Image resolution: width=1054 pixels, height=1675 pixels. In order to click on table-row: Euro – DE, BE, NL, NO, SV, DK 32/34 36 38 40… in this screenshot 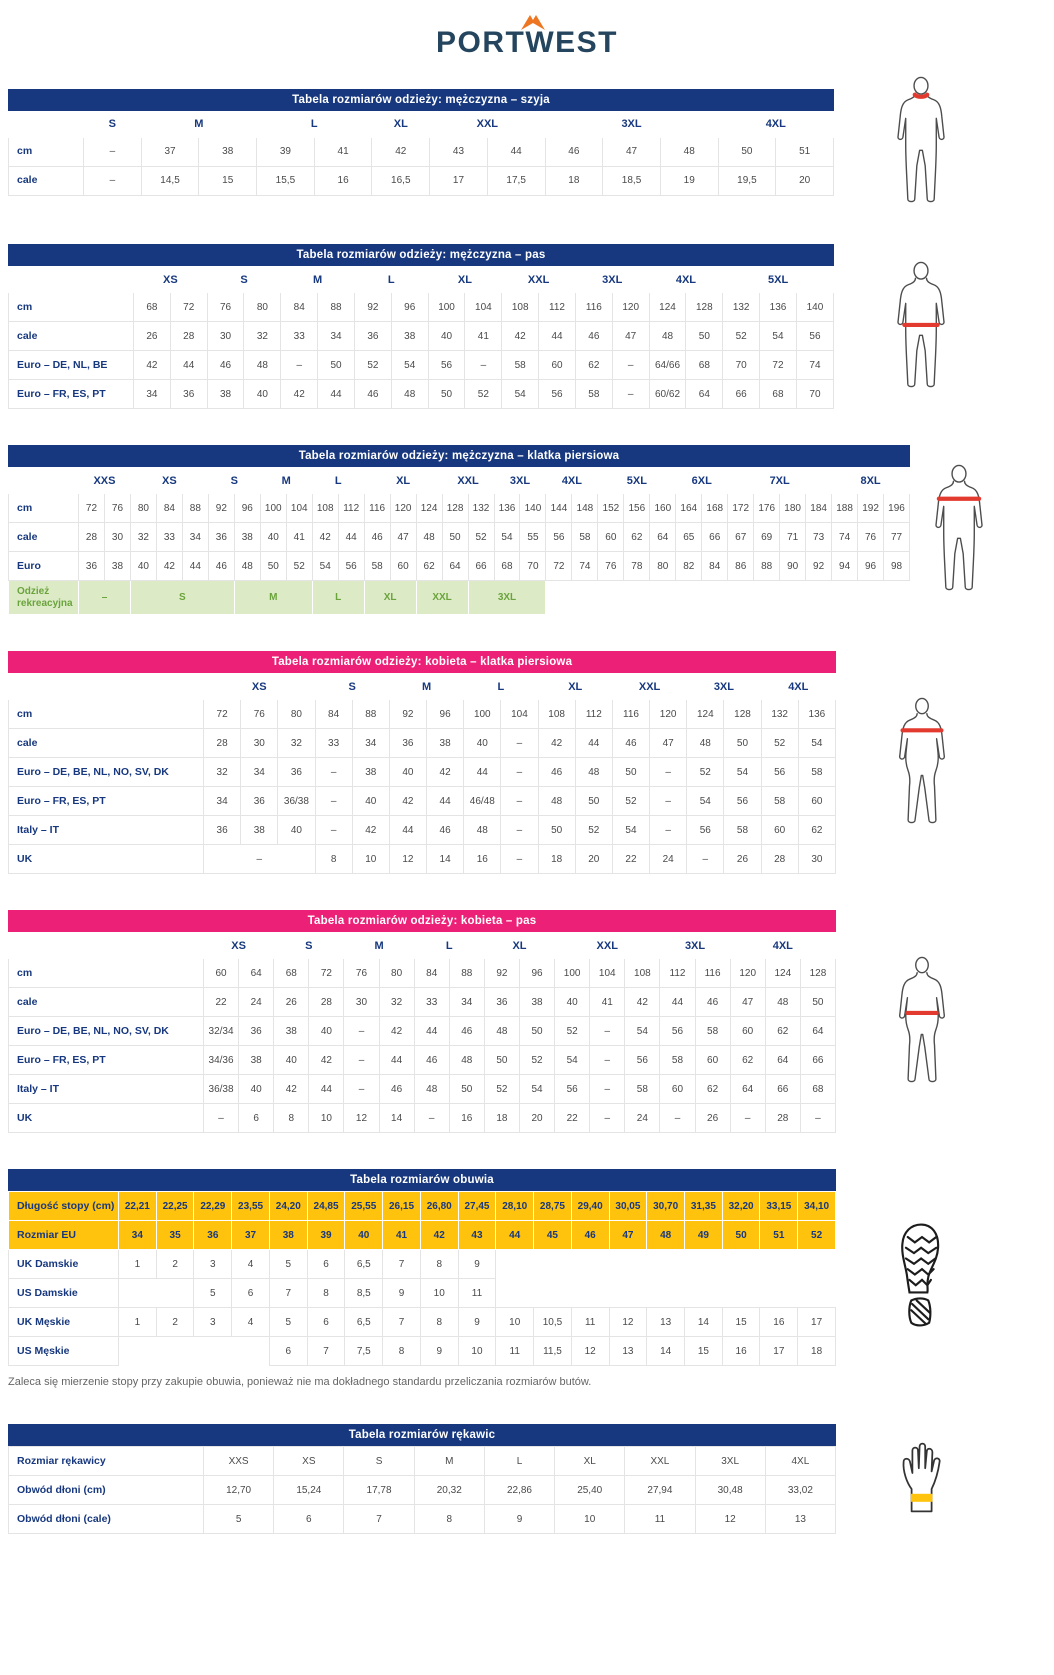, I will do `click(422, 1031)`.